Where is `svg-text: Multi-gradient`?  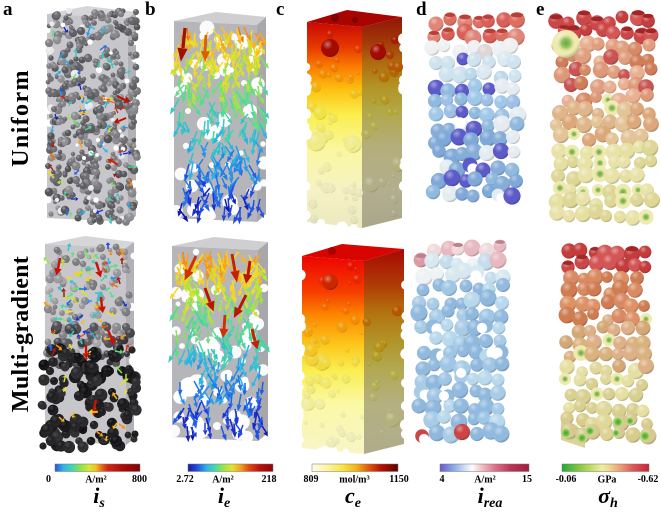 svg-text: Multi-gradient is located at coordinates (21, 334).